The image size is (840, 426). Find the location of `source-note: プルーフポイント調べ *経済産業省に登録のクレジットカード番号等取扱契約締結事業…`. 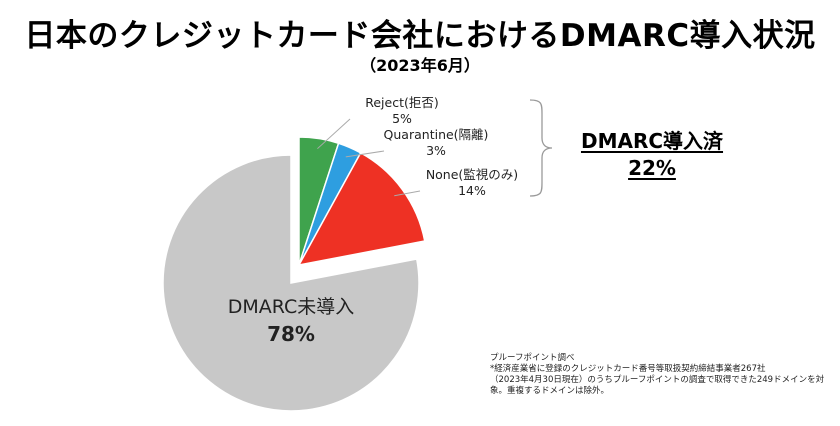

source-note: プルーフポイント調べ *経済産業省に登録のクレジットカード番号等取扱契約締結事業… is located at coordinates (657, 375).